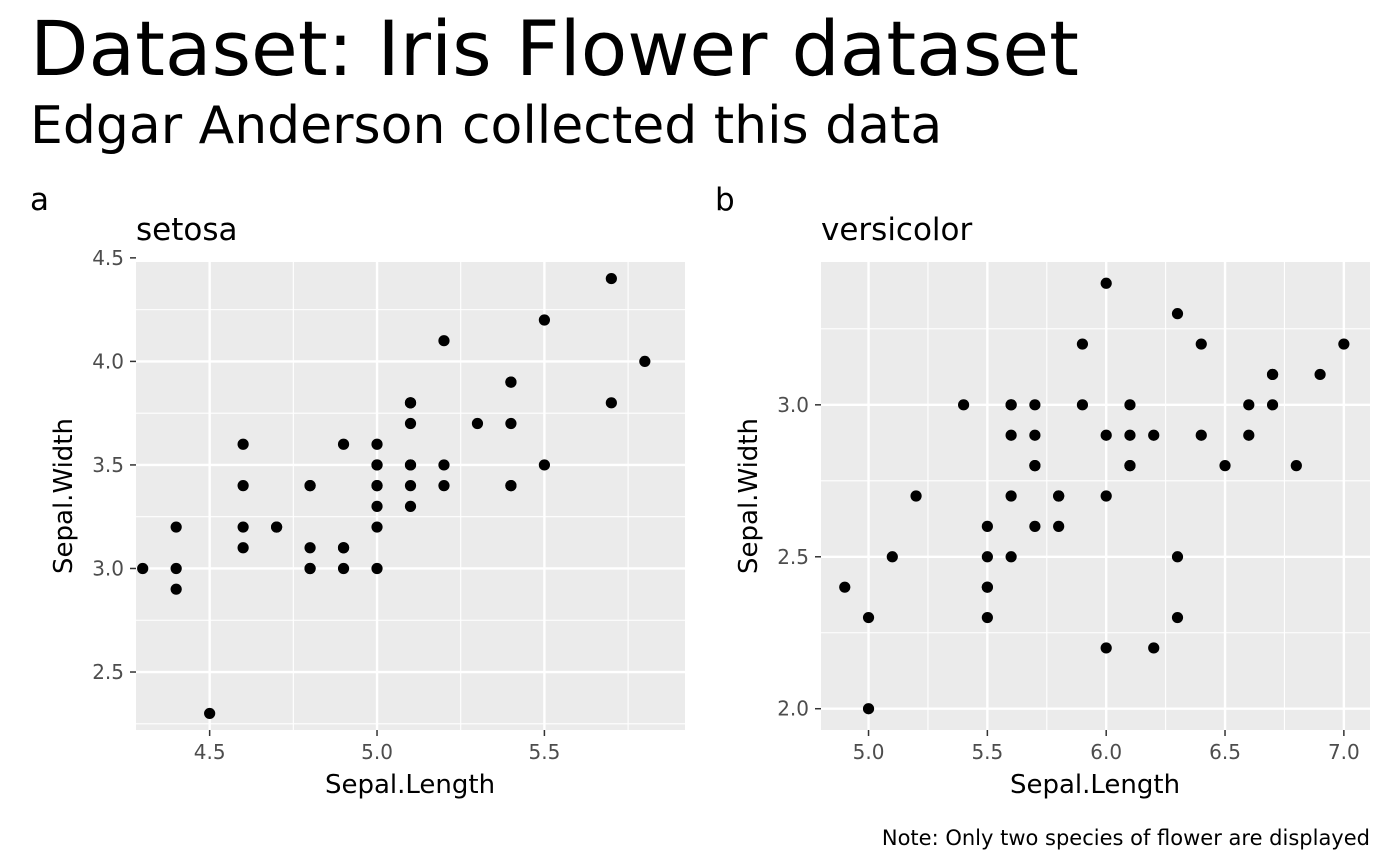  I want to click on x-tick-label: 6.5, so click(1225, 752).